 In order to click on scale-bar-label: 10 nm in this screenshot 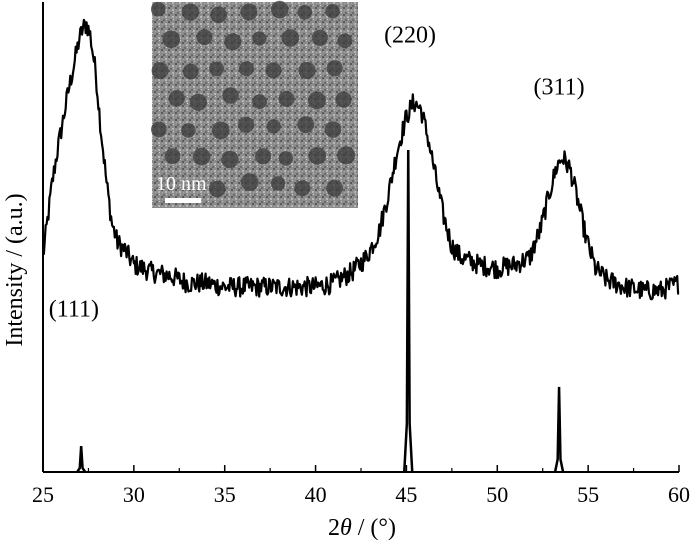, I will do `click(181, 184)`.